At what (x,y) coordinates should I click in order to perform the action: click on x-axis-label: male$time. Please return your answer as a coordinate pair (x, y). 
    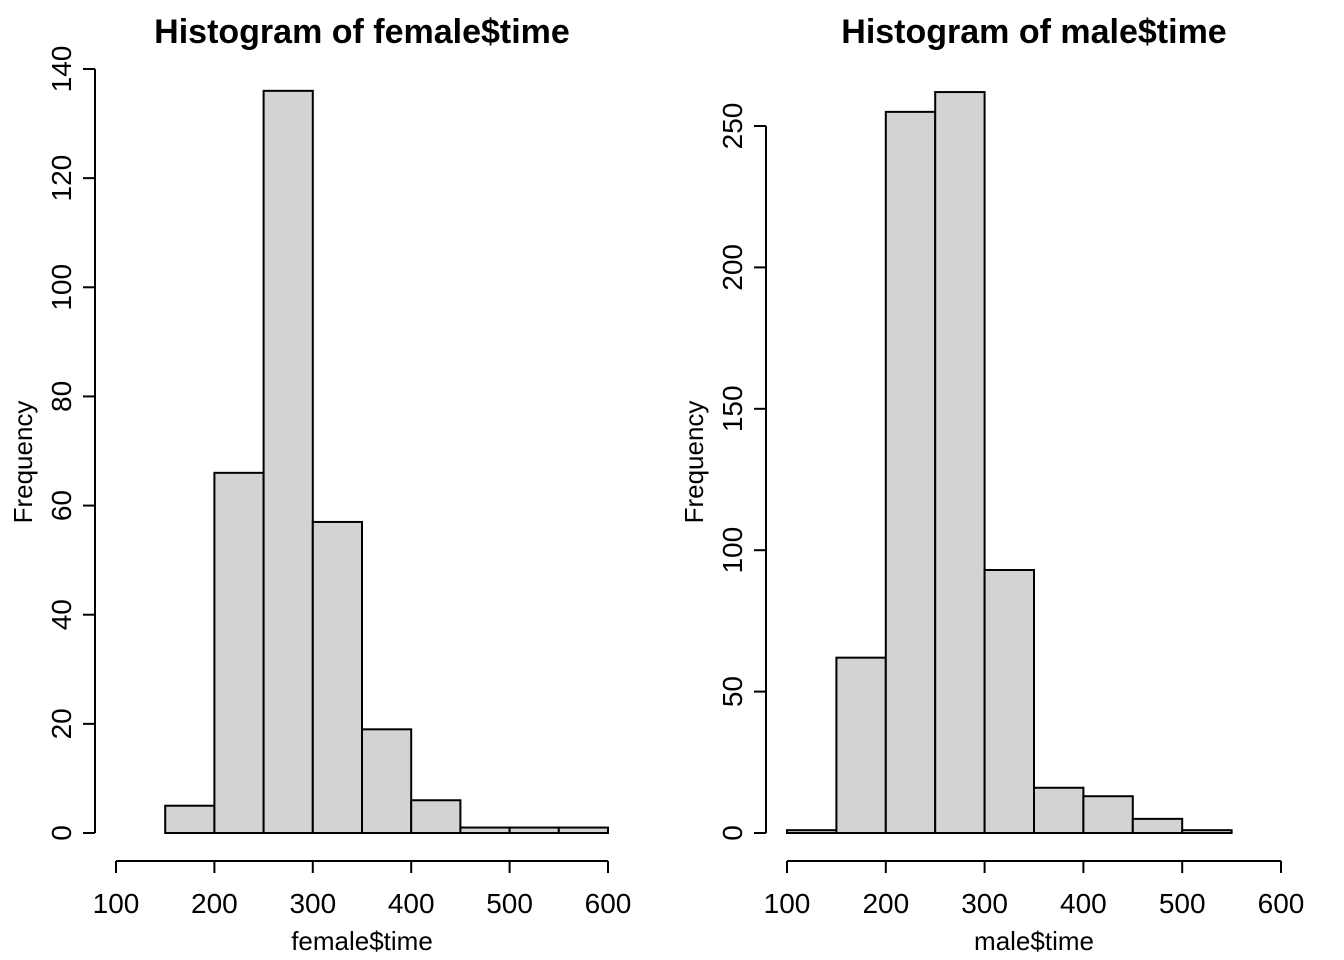
    Looking at the image, I should click on (1034, 941).